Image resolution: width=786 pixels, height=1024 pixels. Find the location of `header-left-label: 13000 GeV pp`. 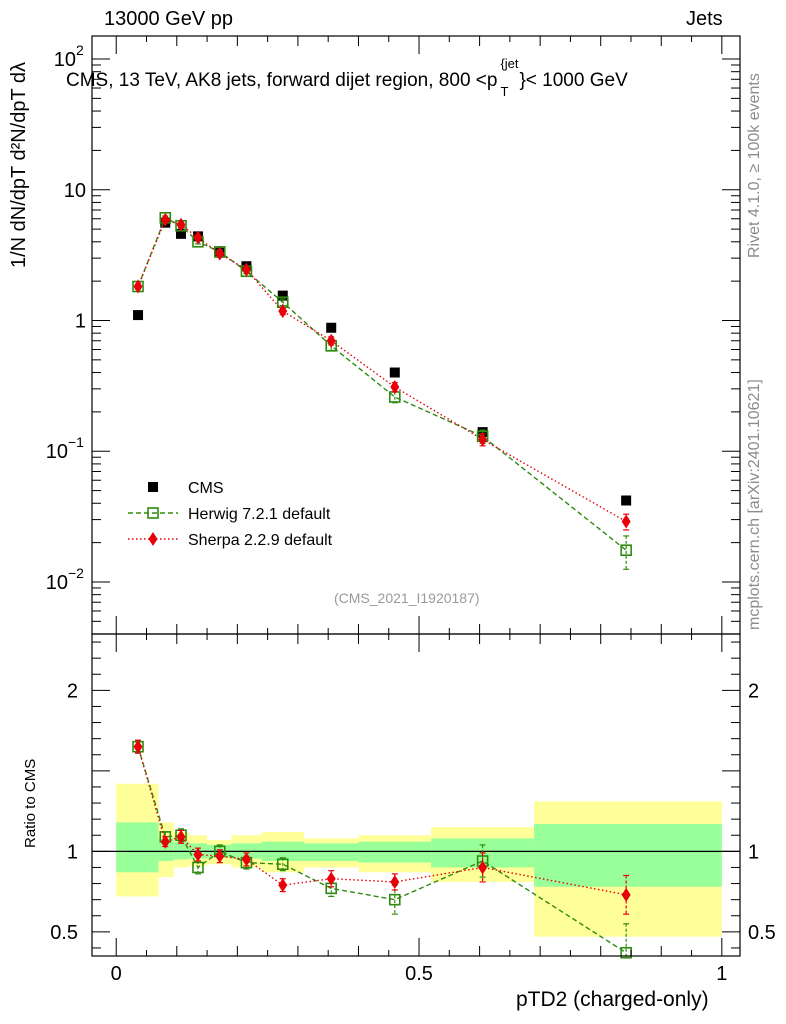

header-left-label: 13000 GeV pp is located at coordinates (168, 19).